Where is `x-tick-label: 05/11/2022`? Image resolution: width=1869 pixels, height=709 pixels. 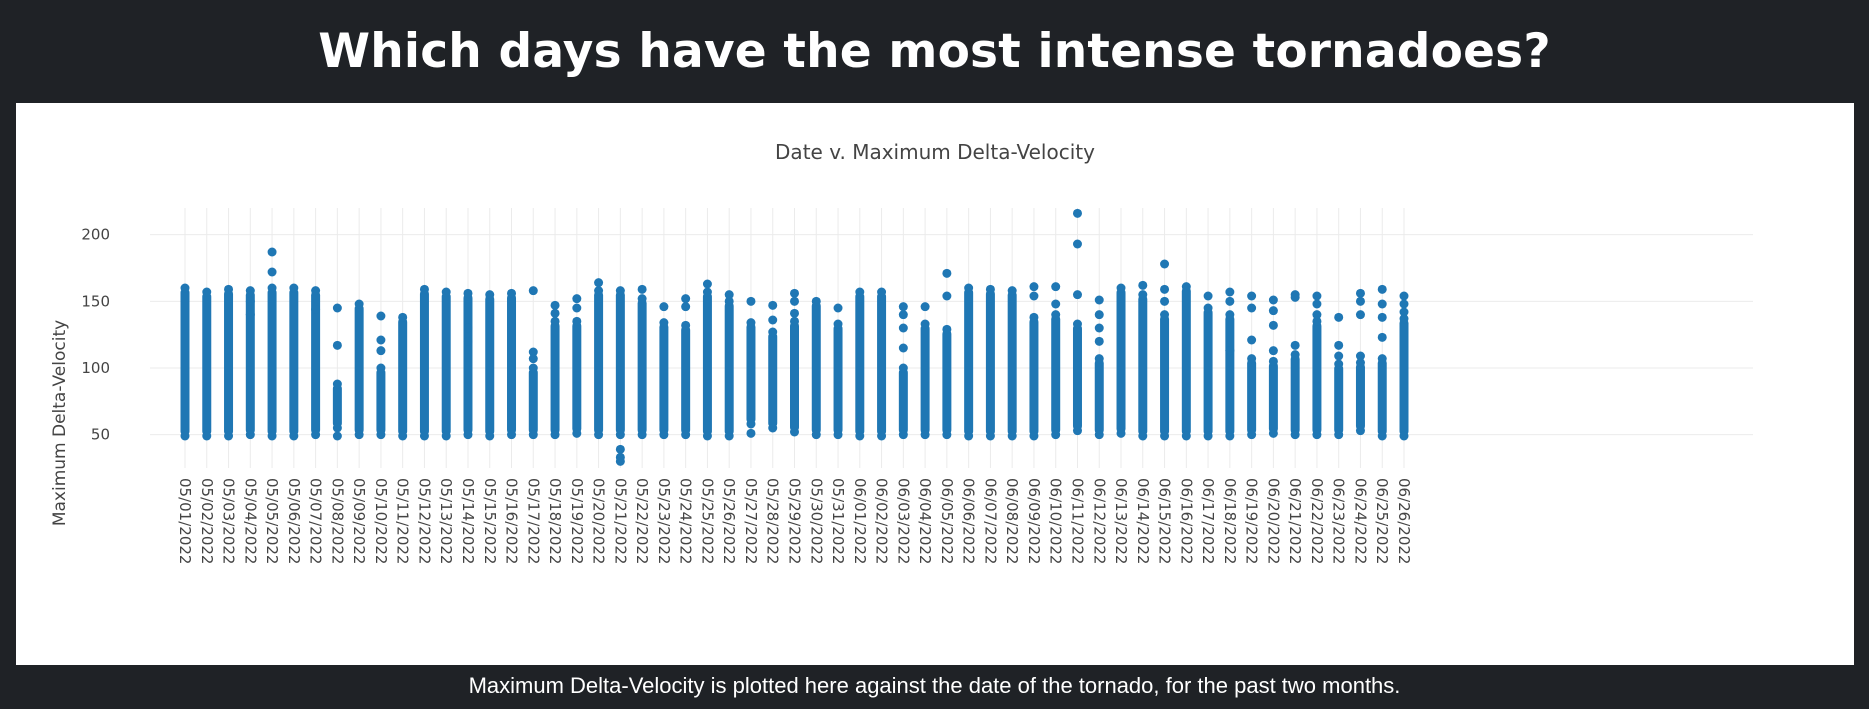
x-tick-label: 05/11/2022 is located at coordinates (403, 521).